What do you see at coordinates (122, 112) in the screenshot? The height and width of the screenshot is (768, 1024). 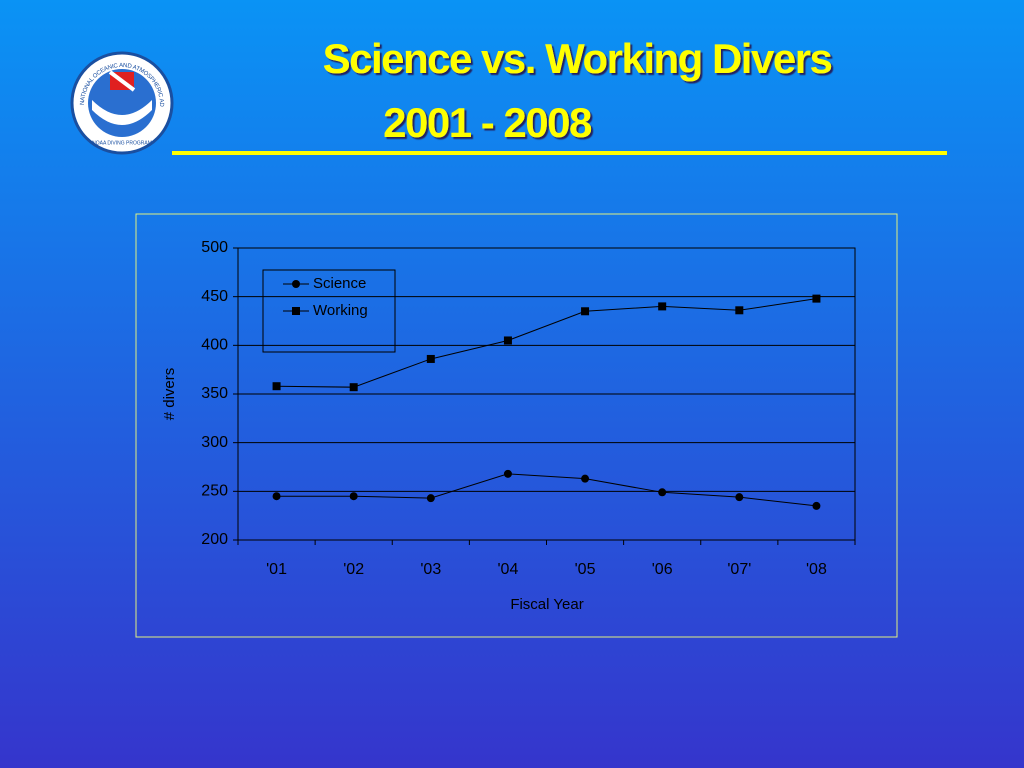 I see `logo-wave` at bounding box center [122, 112].